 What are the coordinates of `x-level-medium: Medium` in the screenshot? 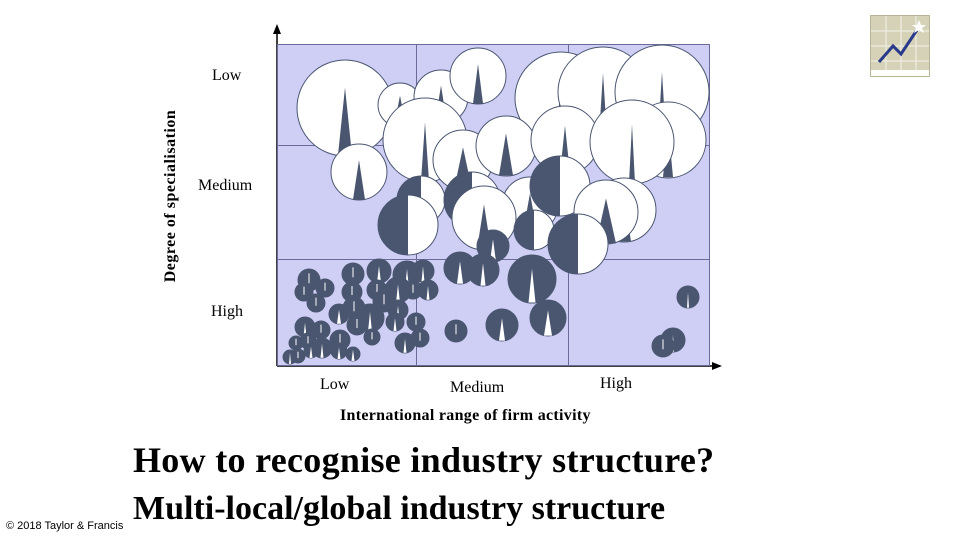 It's located at (477, 387).